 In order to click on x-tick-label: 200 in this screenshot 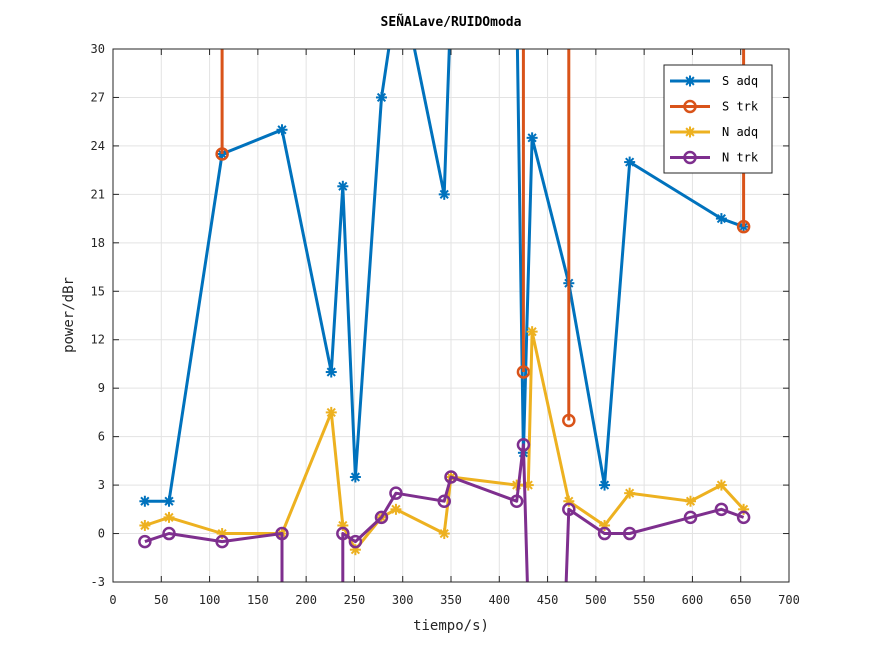, I will do `click(306, 600)`.